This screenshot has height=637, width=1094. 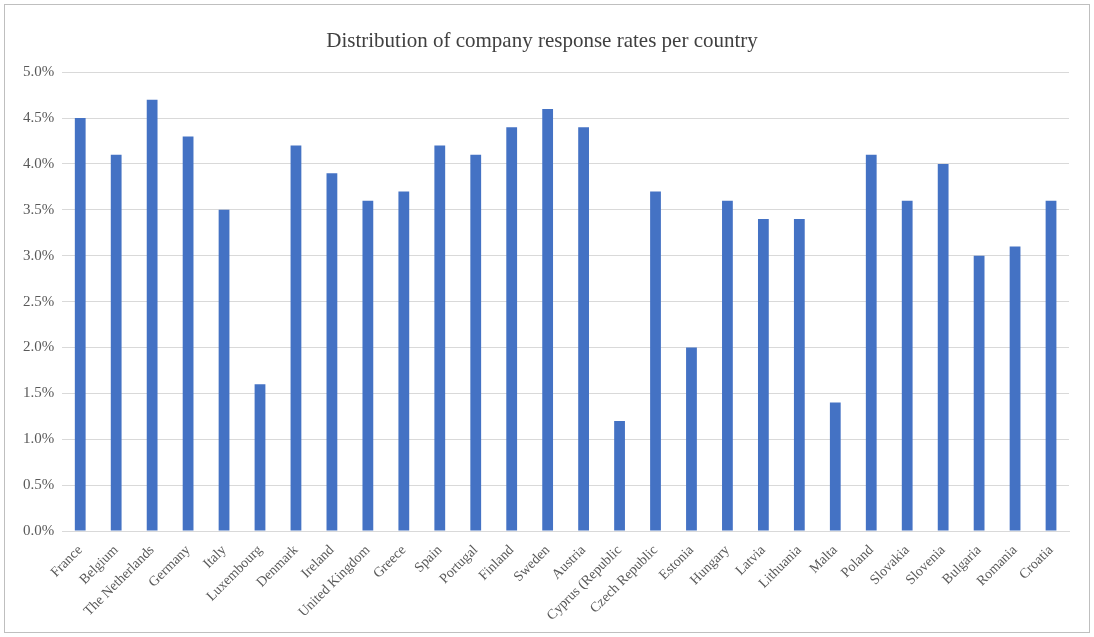 I want to click on y-tick-label: 3.5%, so click(x=39, y=208).